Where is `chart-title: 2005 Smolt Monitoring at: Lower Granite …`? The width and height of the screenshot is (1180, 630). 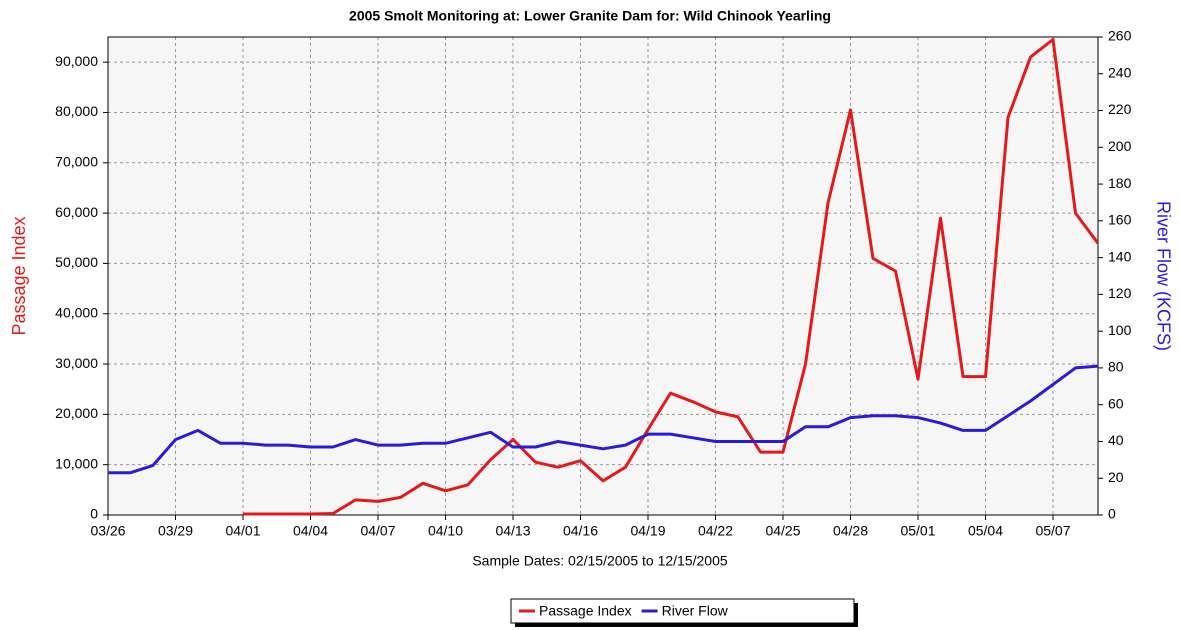 chart-title: 2005 Smolt Monitoring at: Lower Granite … is located at coordinates (590, 16).